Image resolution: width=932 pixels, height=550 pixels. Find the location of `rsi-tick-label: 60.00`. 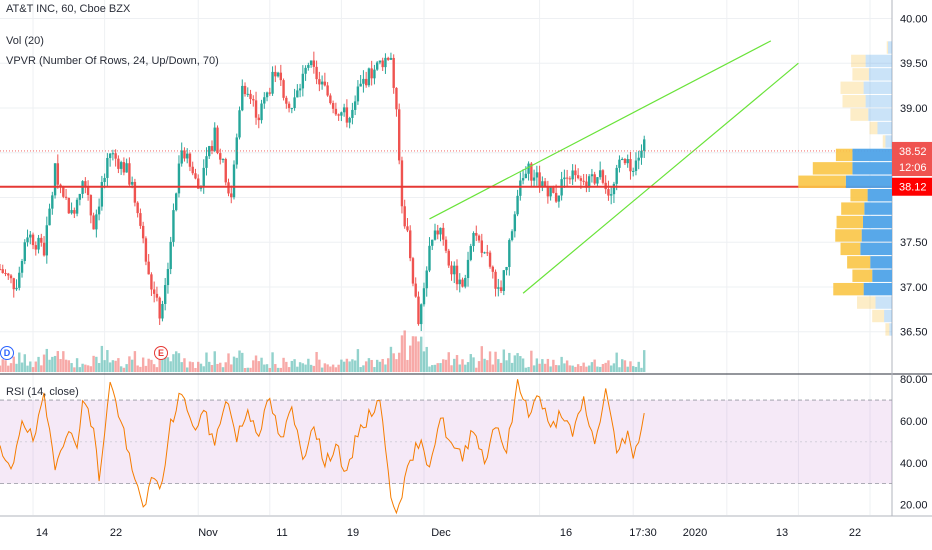

rsi-tick-label: 60.00 is located at coordinates (914, 422).